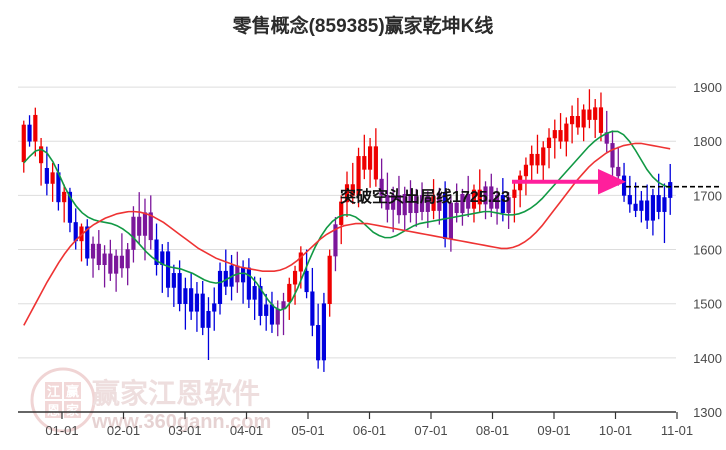  I want to click on x-axis-tick-label: 05-01, so click(307, 430).